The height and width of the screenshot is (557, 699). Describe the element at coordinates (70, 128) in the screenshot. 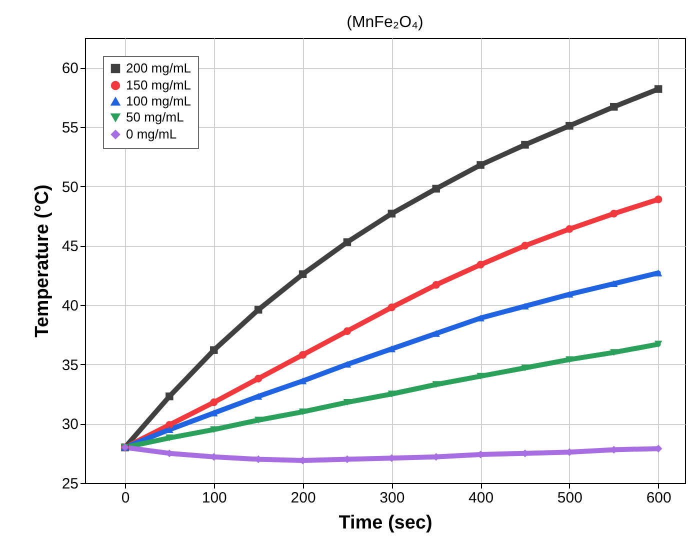

I see `y-tick-label: 55` at that location.